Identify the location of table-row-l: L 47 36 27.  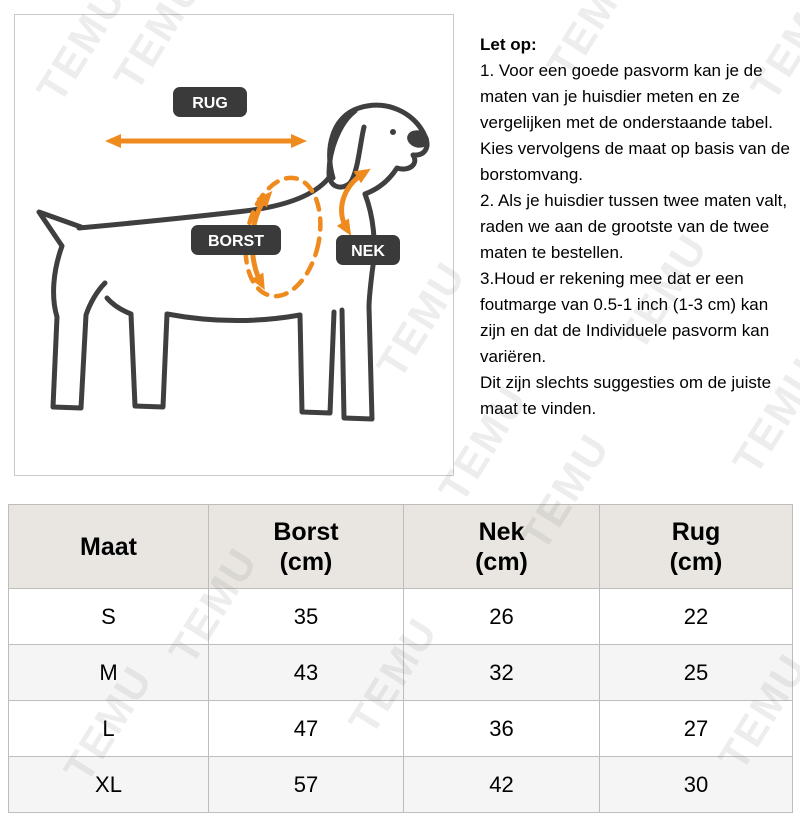
(400, 728).